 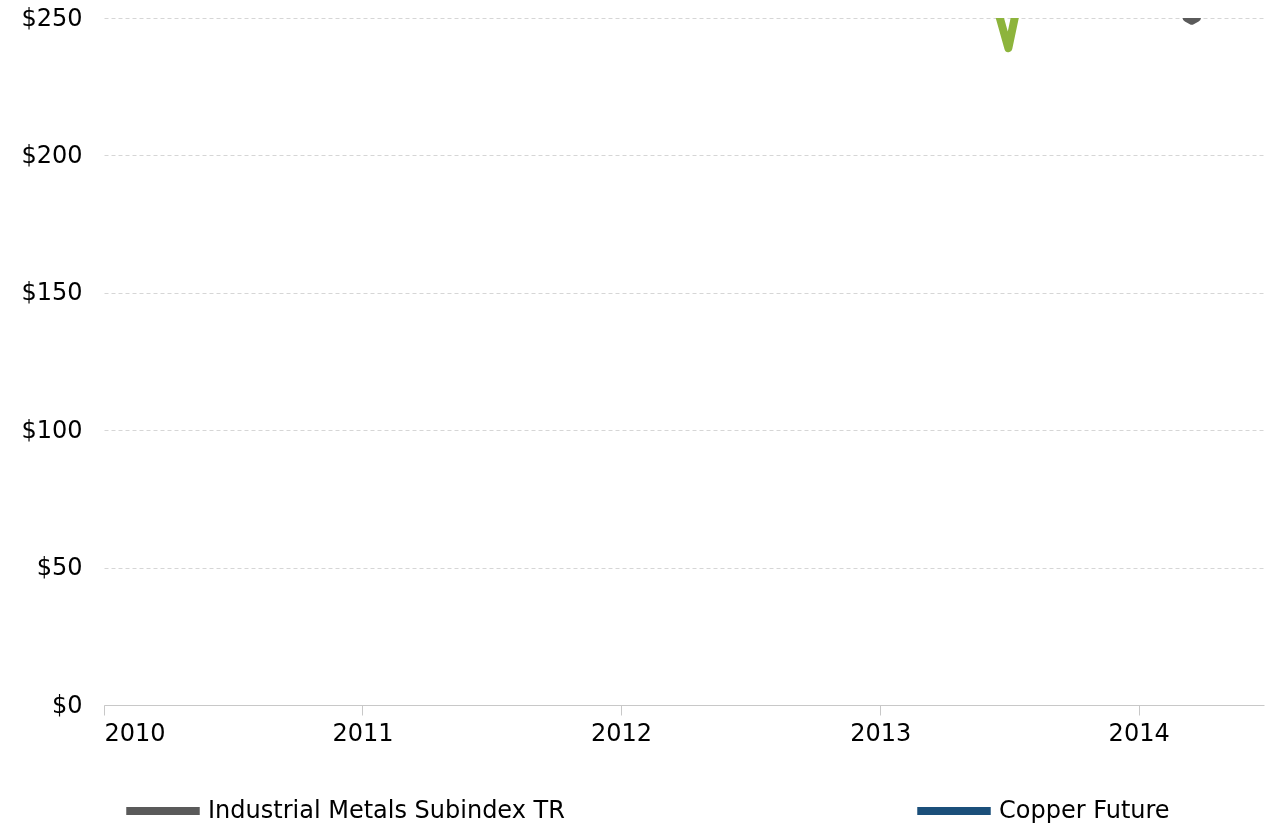 What do you see at coordinates (1084, 810) in the screenshot?
I see `legend-label: Copper Future` at bounding box center [1084, 810].